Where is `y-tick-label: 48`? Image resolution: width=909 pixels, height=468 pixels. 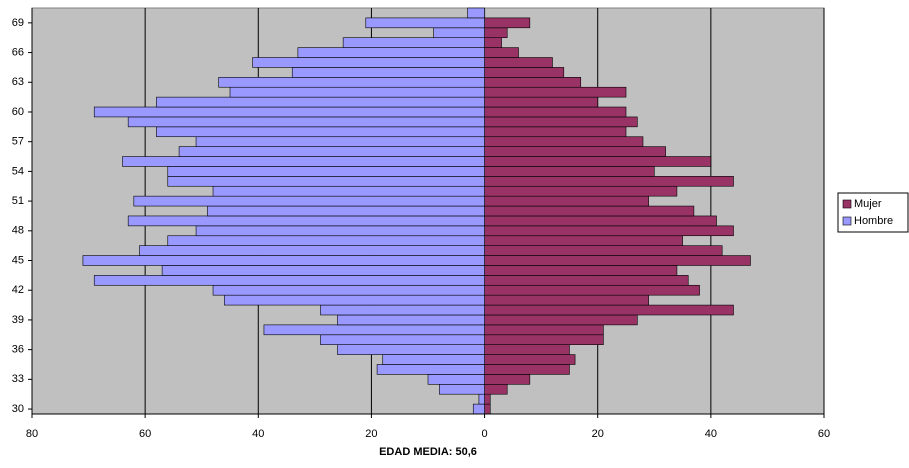 y-tick-label: 48 is located at coordinates (18, 231).